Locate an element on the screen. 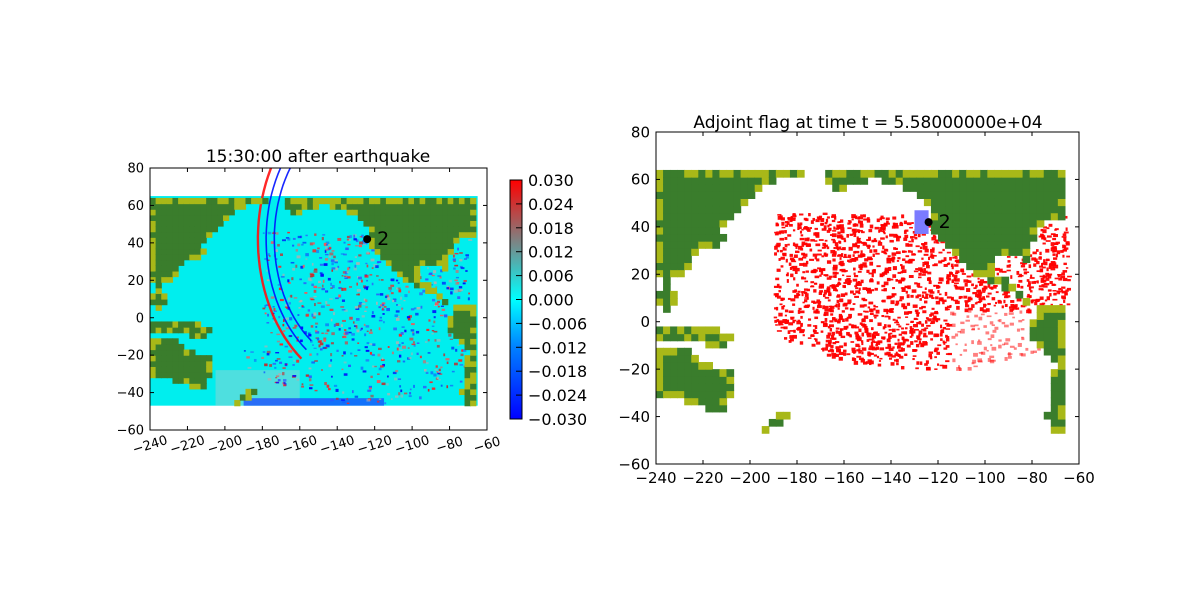 Image resolution: width=1200 pixels, height=600 pixels. y-tick-label: 40 is located at coordinates (135, 243).